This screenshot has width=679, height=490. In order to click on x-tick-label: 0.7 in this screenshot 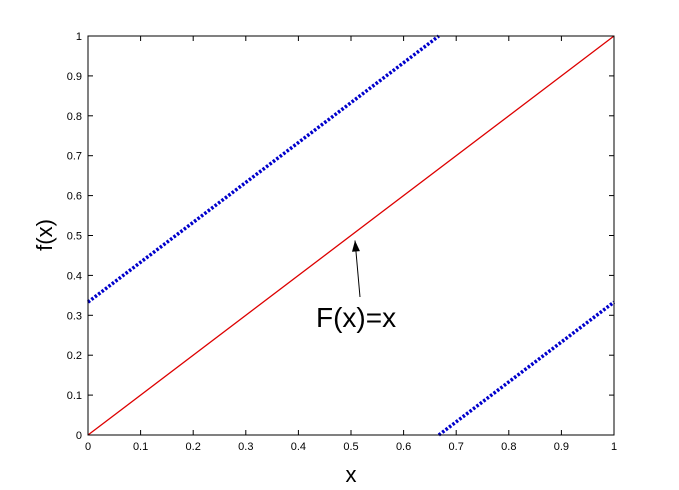, I will do `click(456, 447)`.